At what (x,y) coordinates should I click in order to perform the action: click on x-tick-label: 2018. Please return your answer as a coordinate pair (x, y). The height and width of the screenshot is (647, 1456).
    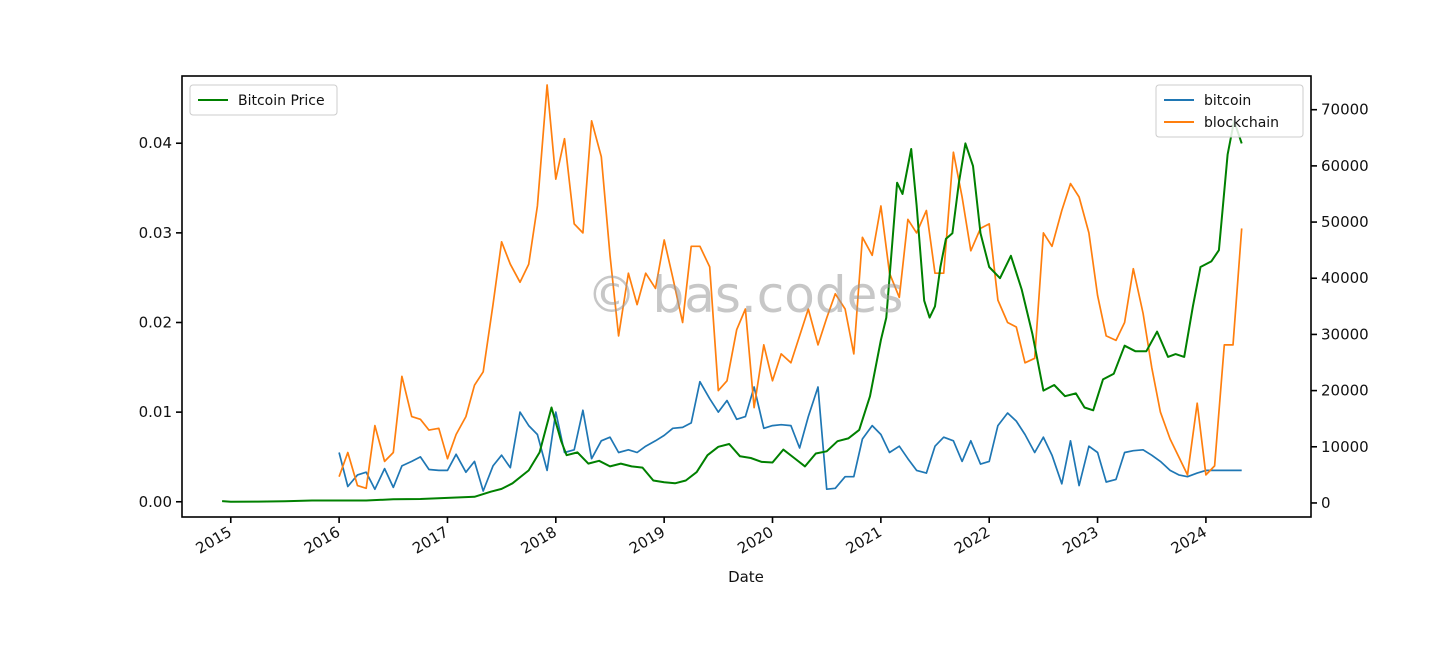
    Looking at the image, I should click on (539, 540).